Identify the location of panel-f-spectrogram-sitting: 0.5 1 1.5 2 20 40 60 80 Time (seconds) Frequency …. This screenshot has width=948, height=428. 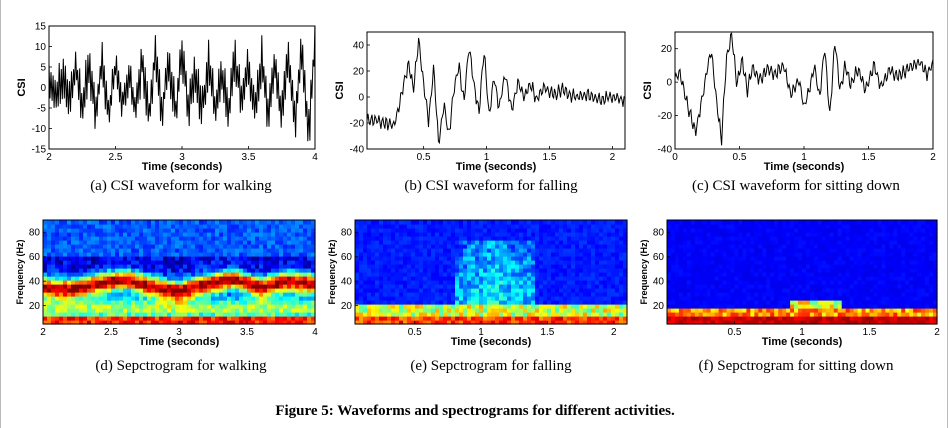
(793, 283).